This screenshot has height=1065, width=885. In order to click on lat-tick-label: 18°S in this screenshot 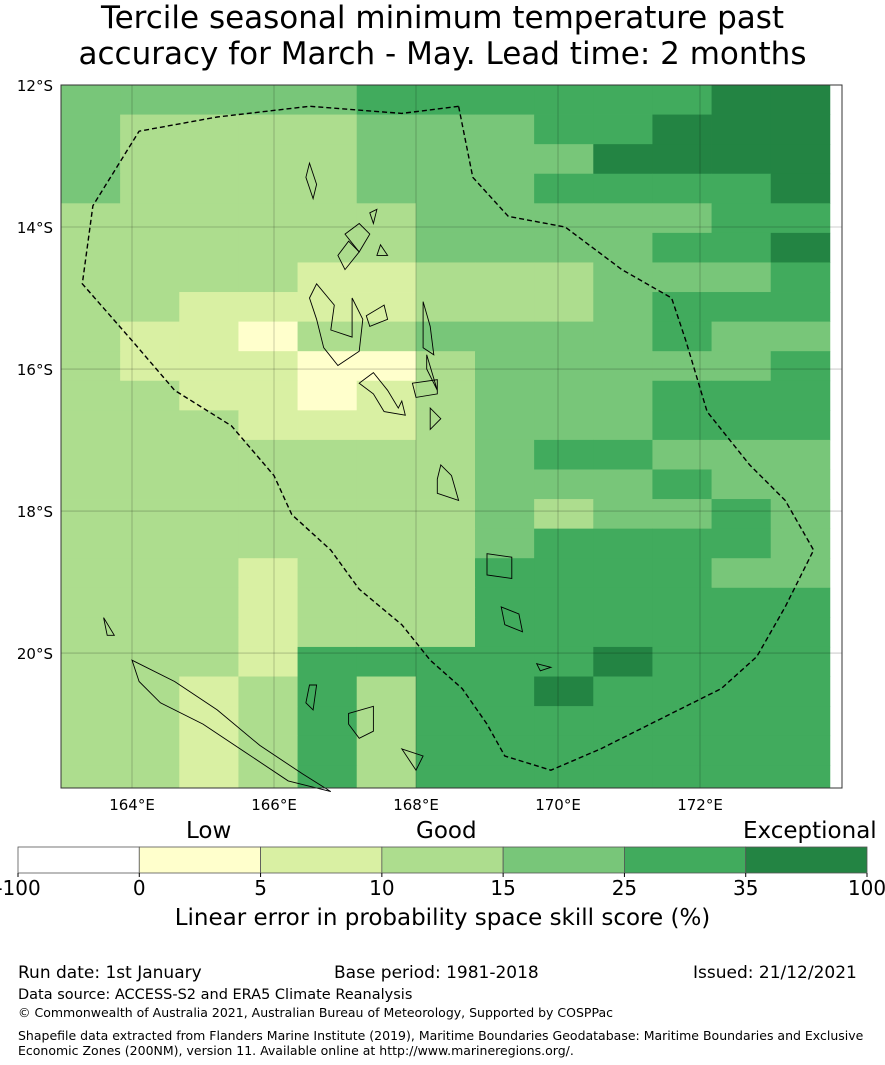, I will do `click(35, 512)`.